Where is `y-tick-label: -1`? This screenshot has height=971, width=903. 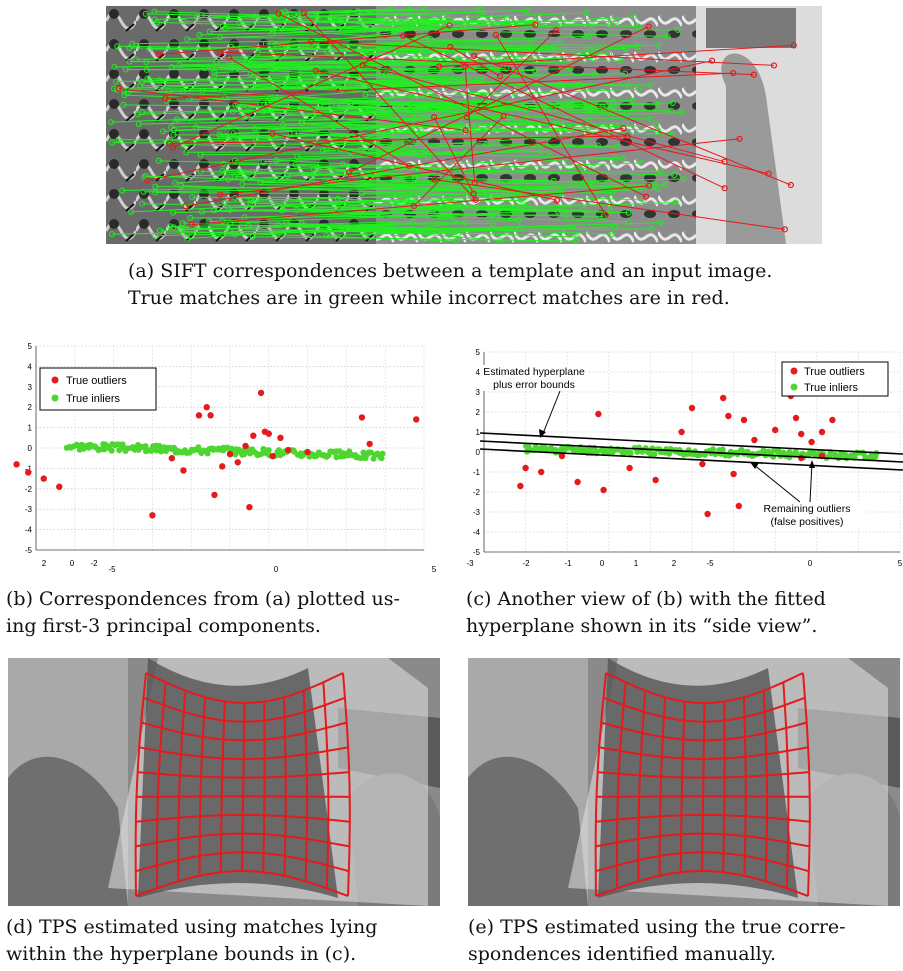 y-tick-label: -1 is located at coordinates (29, 468).